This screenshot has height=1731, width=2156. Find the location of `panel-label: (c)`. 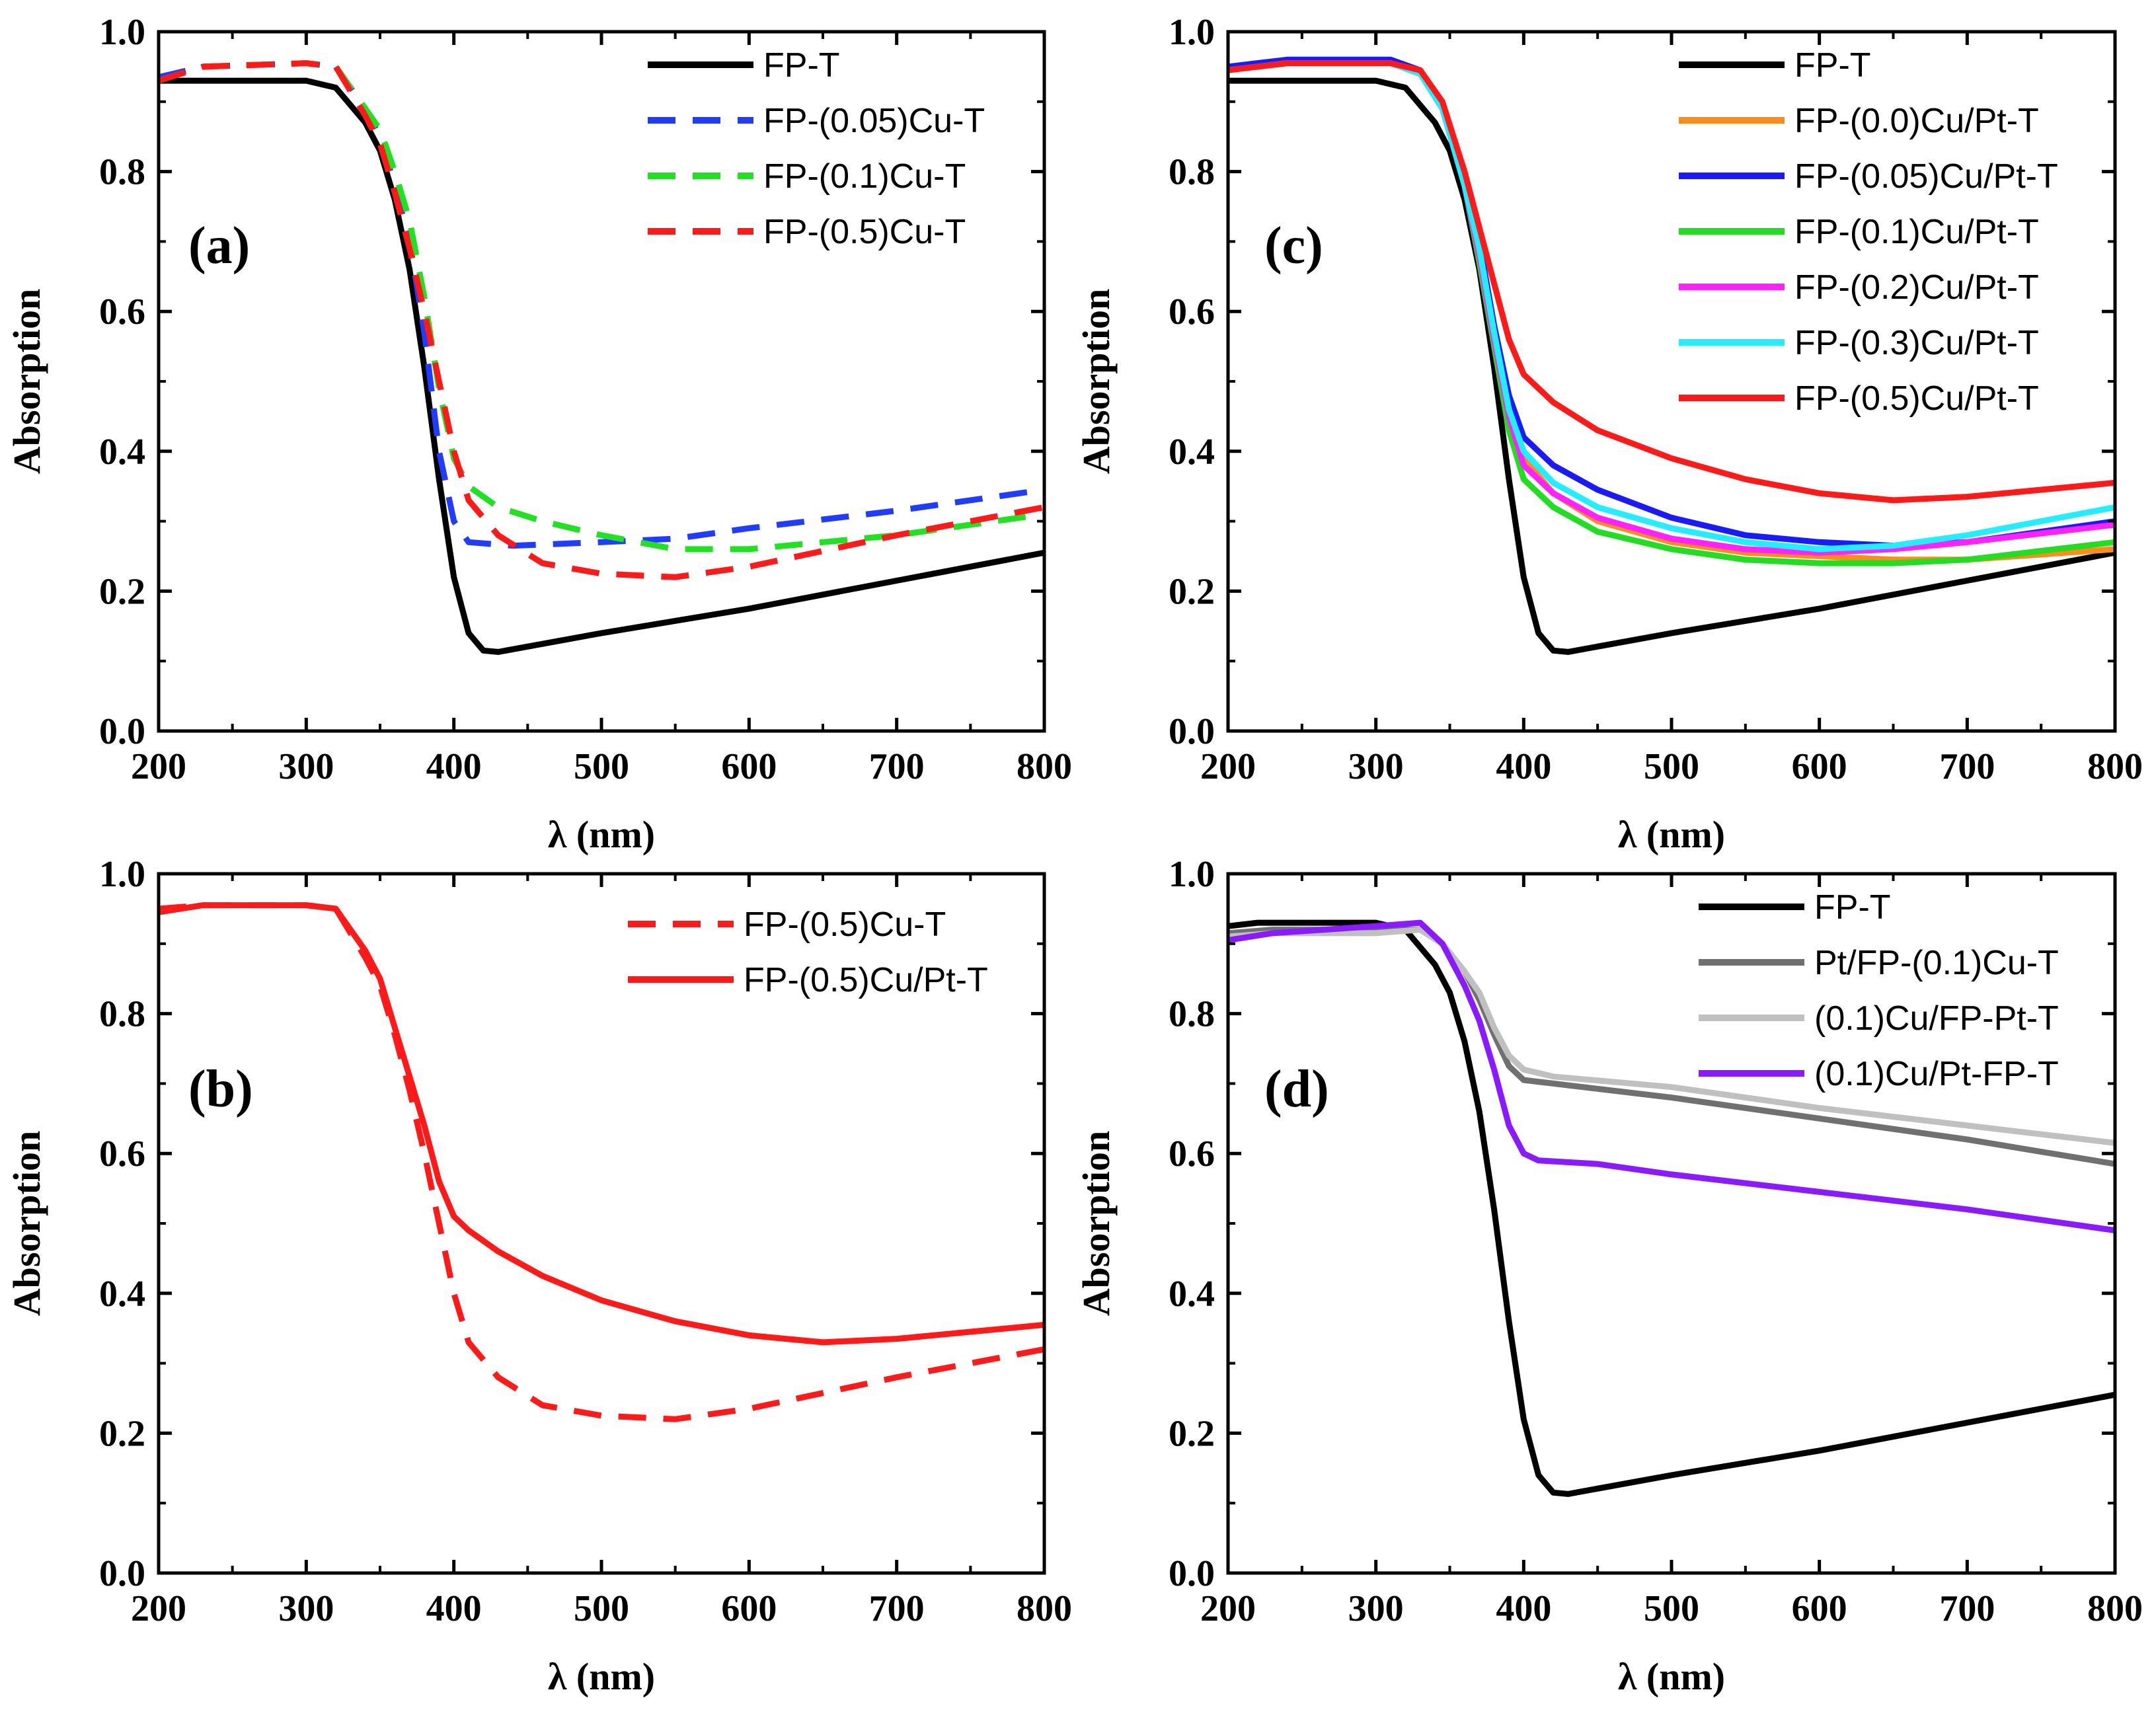

panel-label: (c) is located at coordinates (1293, 246).